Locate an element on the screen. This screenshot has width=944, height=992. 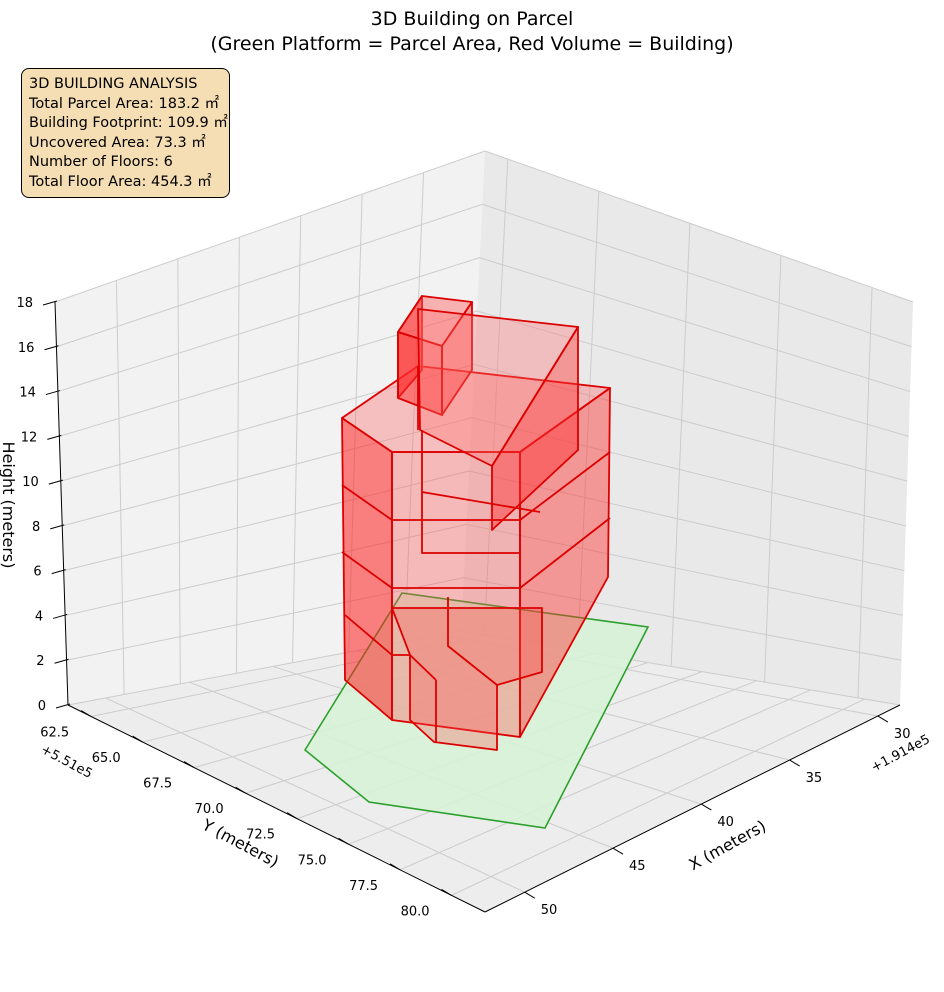
z-axis-label: Height (meters) is located at coordinates (9, 505).